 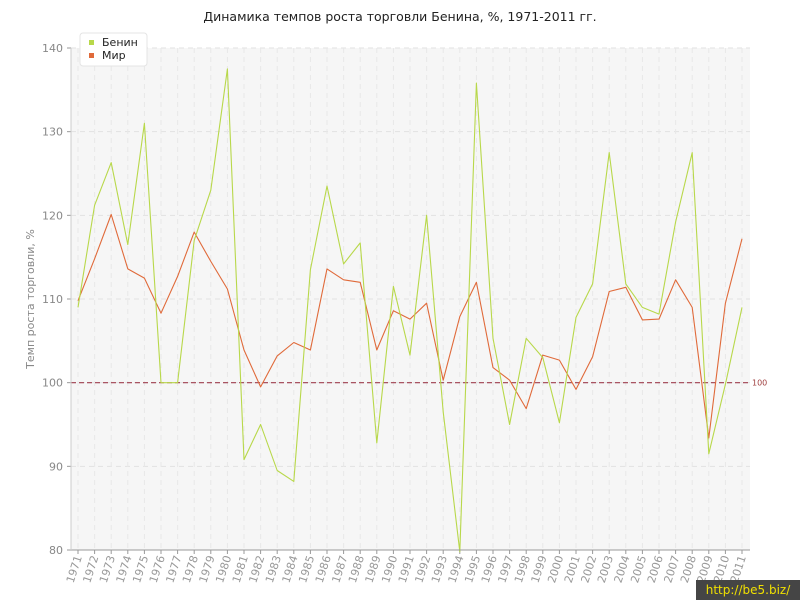 What do you see at coordinates (52, 383) in the screenshot?
I see `y-tick-label: 100` at bounding box center [52, 383].